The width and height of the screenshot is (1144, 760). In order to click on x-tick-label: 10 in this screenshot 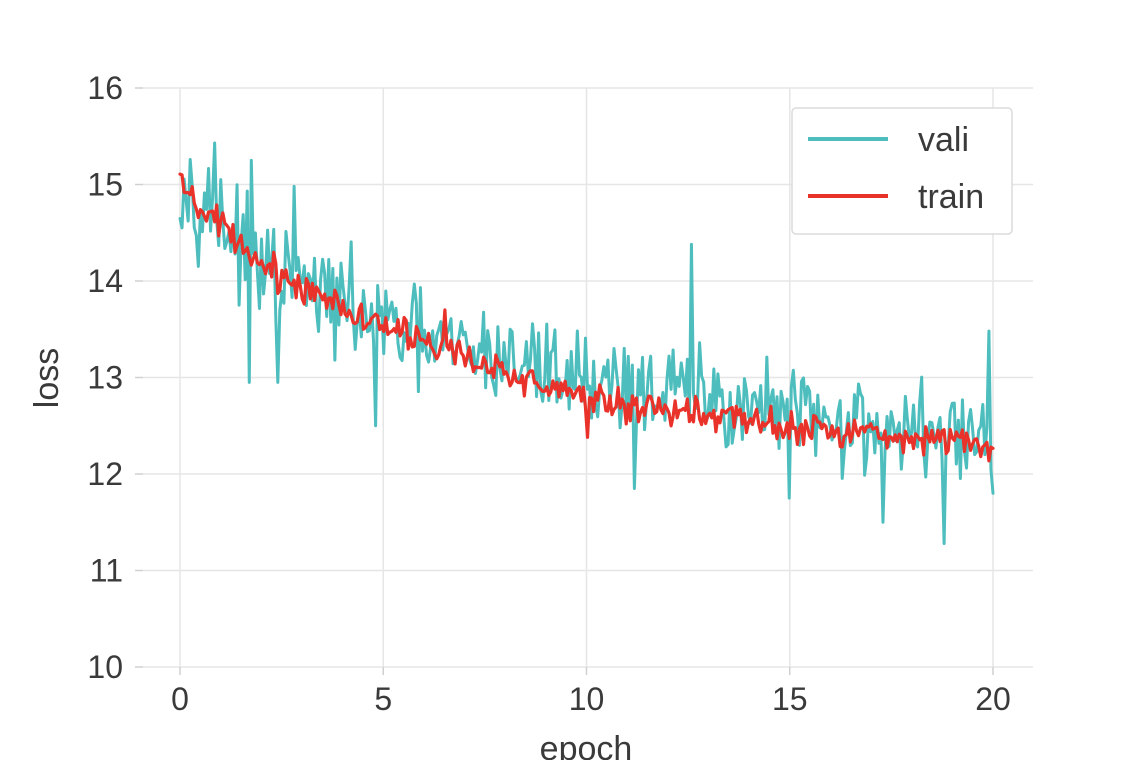, I will do `click(587, 699)`.